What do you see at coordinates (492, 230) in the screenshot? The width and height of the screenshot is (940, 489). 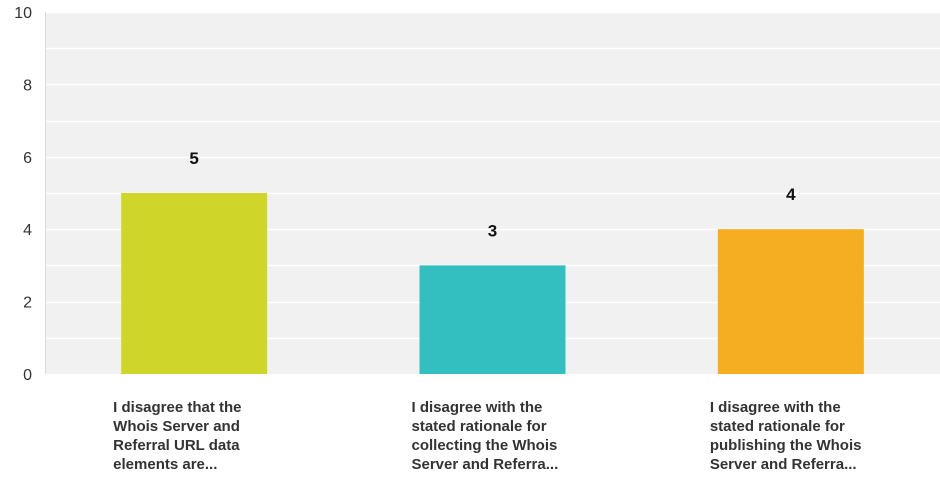 I see `data-label: 3` at bounding box center [492, 230].